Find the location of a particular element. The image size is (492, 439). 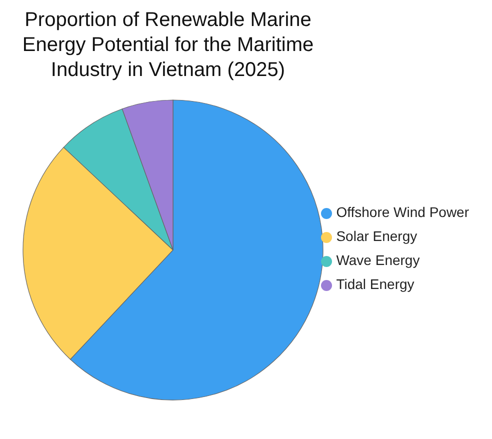

legend-label: Solar Energy is located at coordinates (377, 236).